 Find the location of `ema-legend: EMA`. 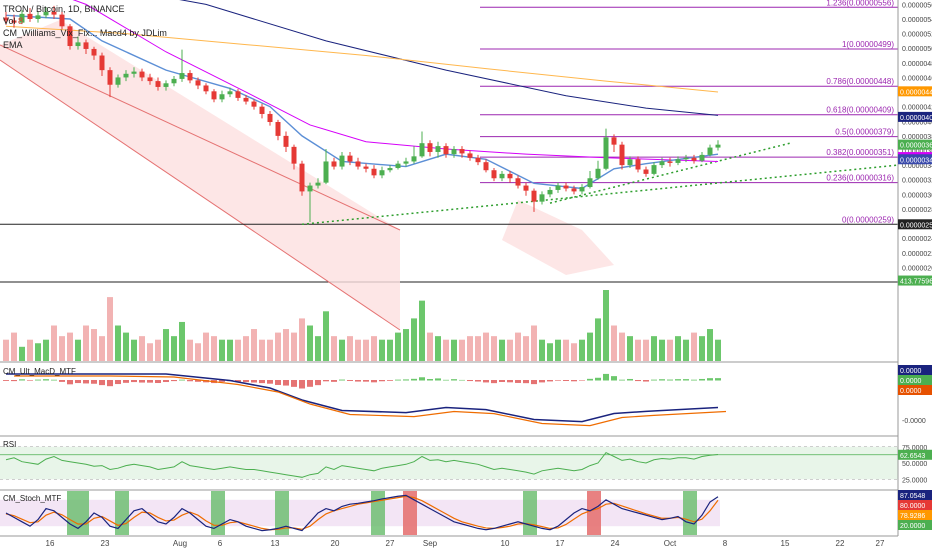

ema-legend: EMA is located at coordinates (13, 45).